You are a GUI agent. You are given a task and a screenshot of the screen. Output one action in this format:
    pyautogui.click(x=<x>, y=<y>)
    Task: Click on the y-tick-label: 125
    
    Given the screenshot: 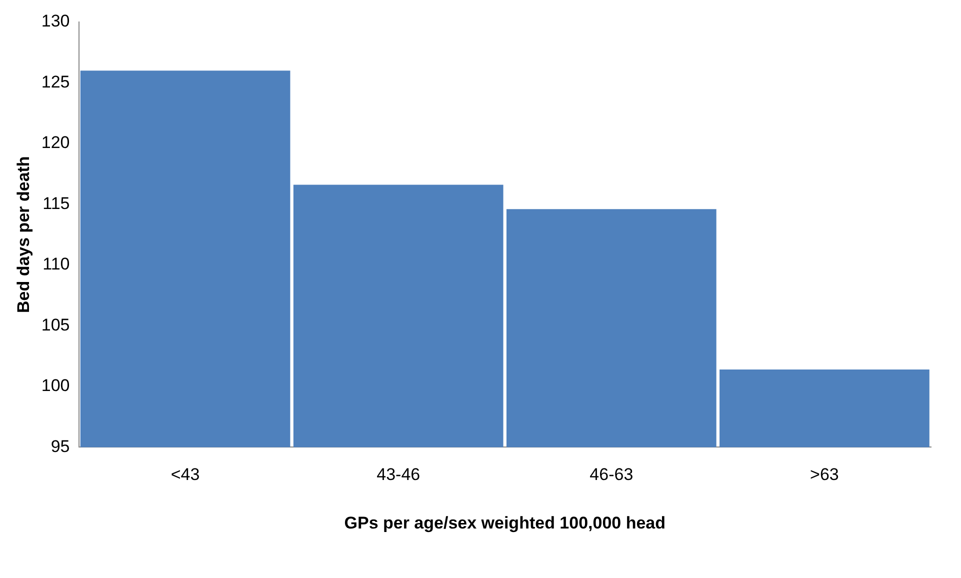 What is the action you would take?
    pyautogui.click(x=55, y=82)
    